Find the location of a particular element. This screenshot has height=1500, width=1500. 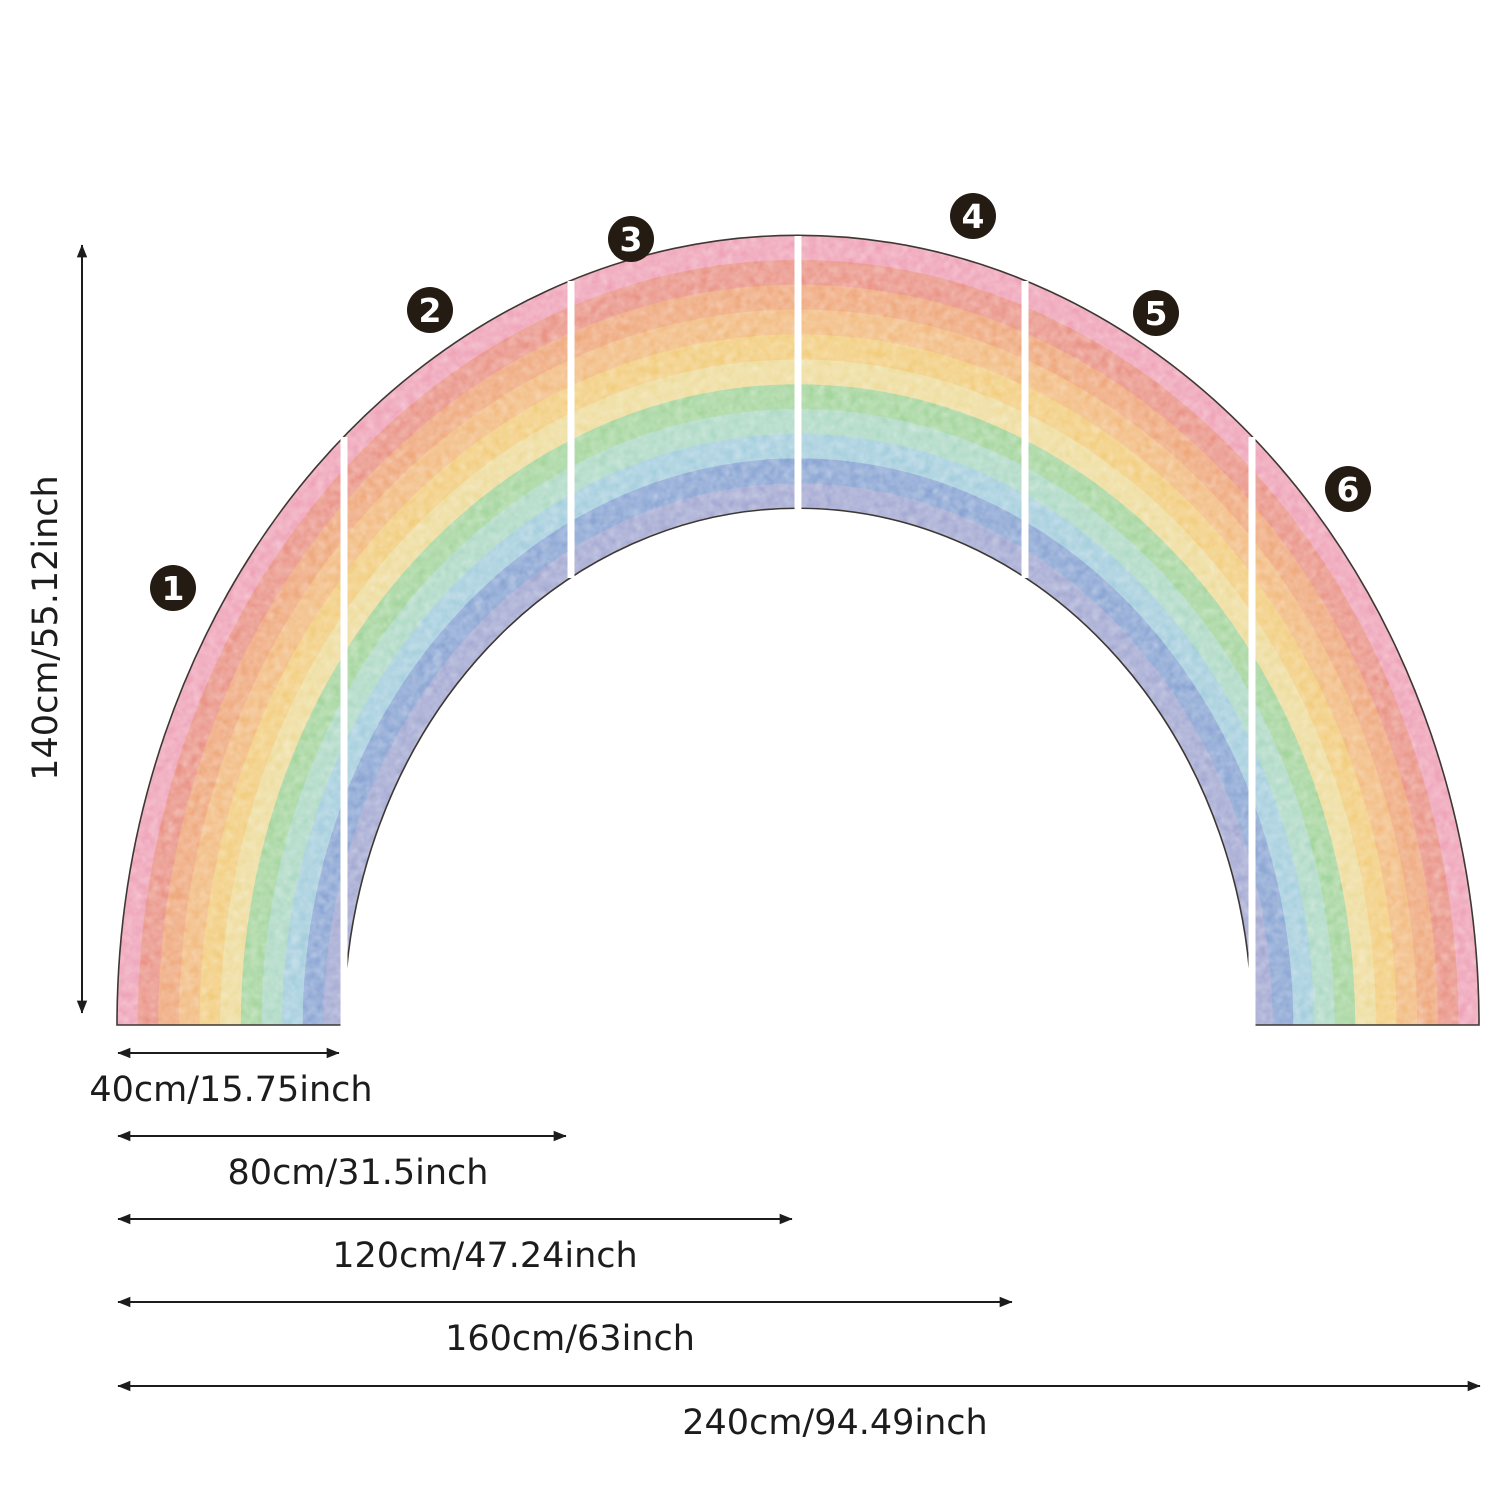

panel-badge-3: 3 is located at coordinates (631, 239).